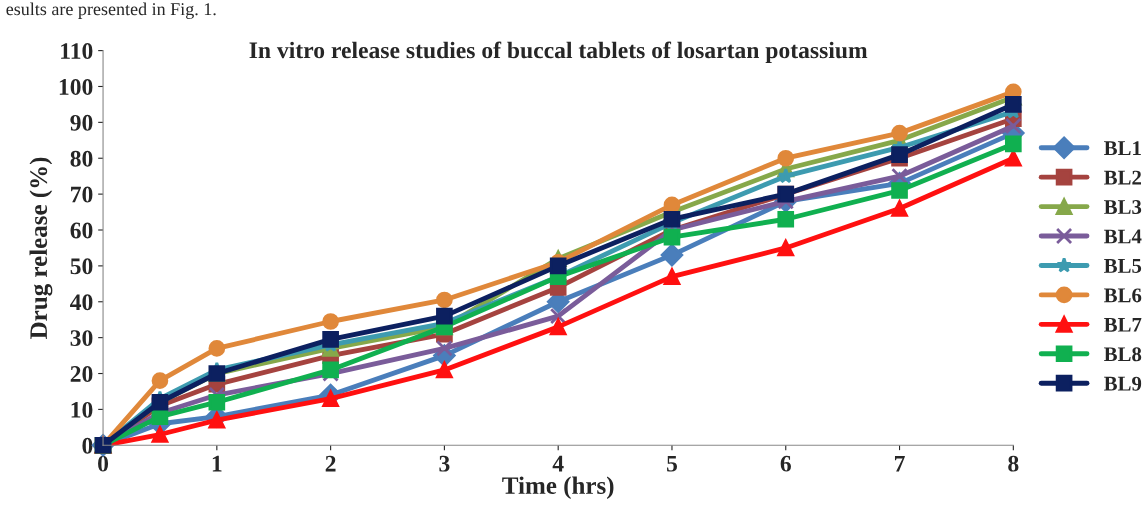 This screenshot has height=506, width=1145. Describe the element at coordinates (103, 463) in the screenshot. I see `x-tick-label: 0` at that location.